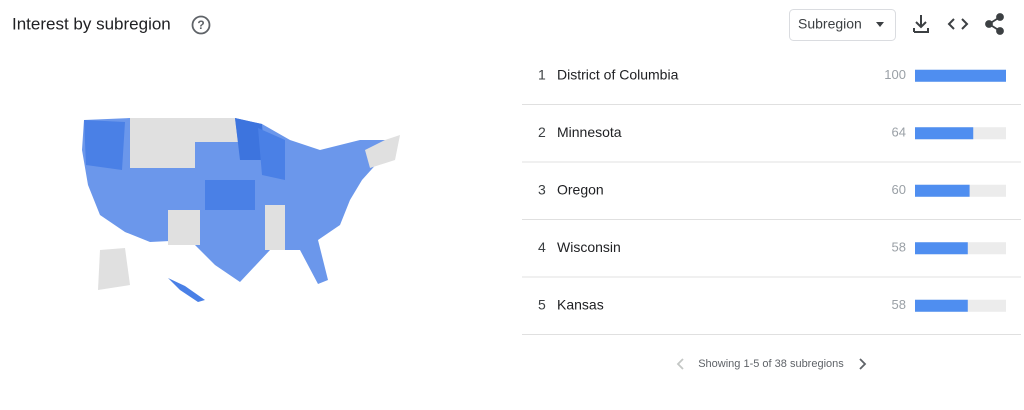 The image size is (1024, 410). Describe the element at coordinates (830, 24) in the screenshot. I see `dropdown-label: Subregion` at that location.